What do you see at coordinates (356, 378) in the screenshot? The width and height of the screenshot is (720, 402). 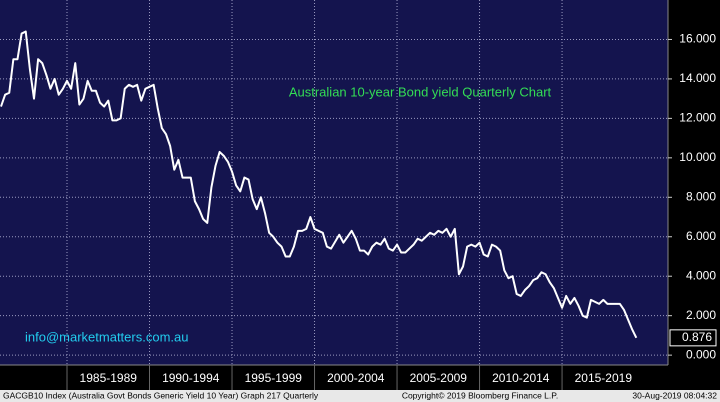 I see `x-tick-label: 2000-2004` at bounding box center [356, 378].